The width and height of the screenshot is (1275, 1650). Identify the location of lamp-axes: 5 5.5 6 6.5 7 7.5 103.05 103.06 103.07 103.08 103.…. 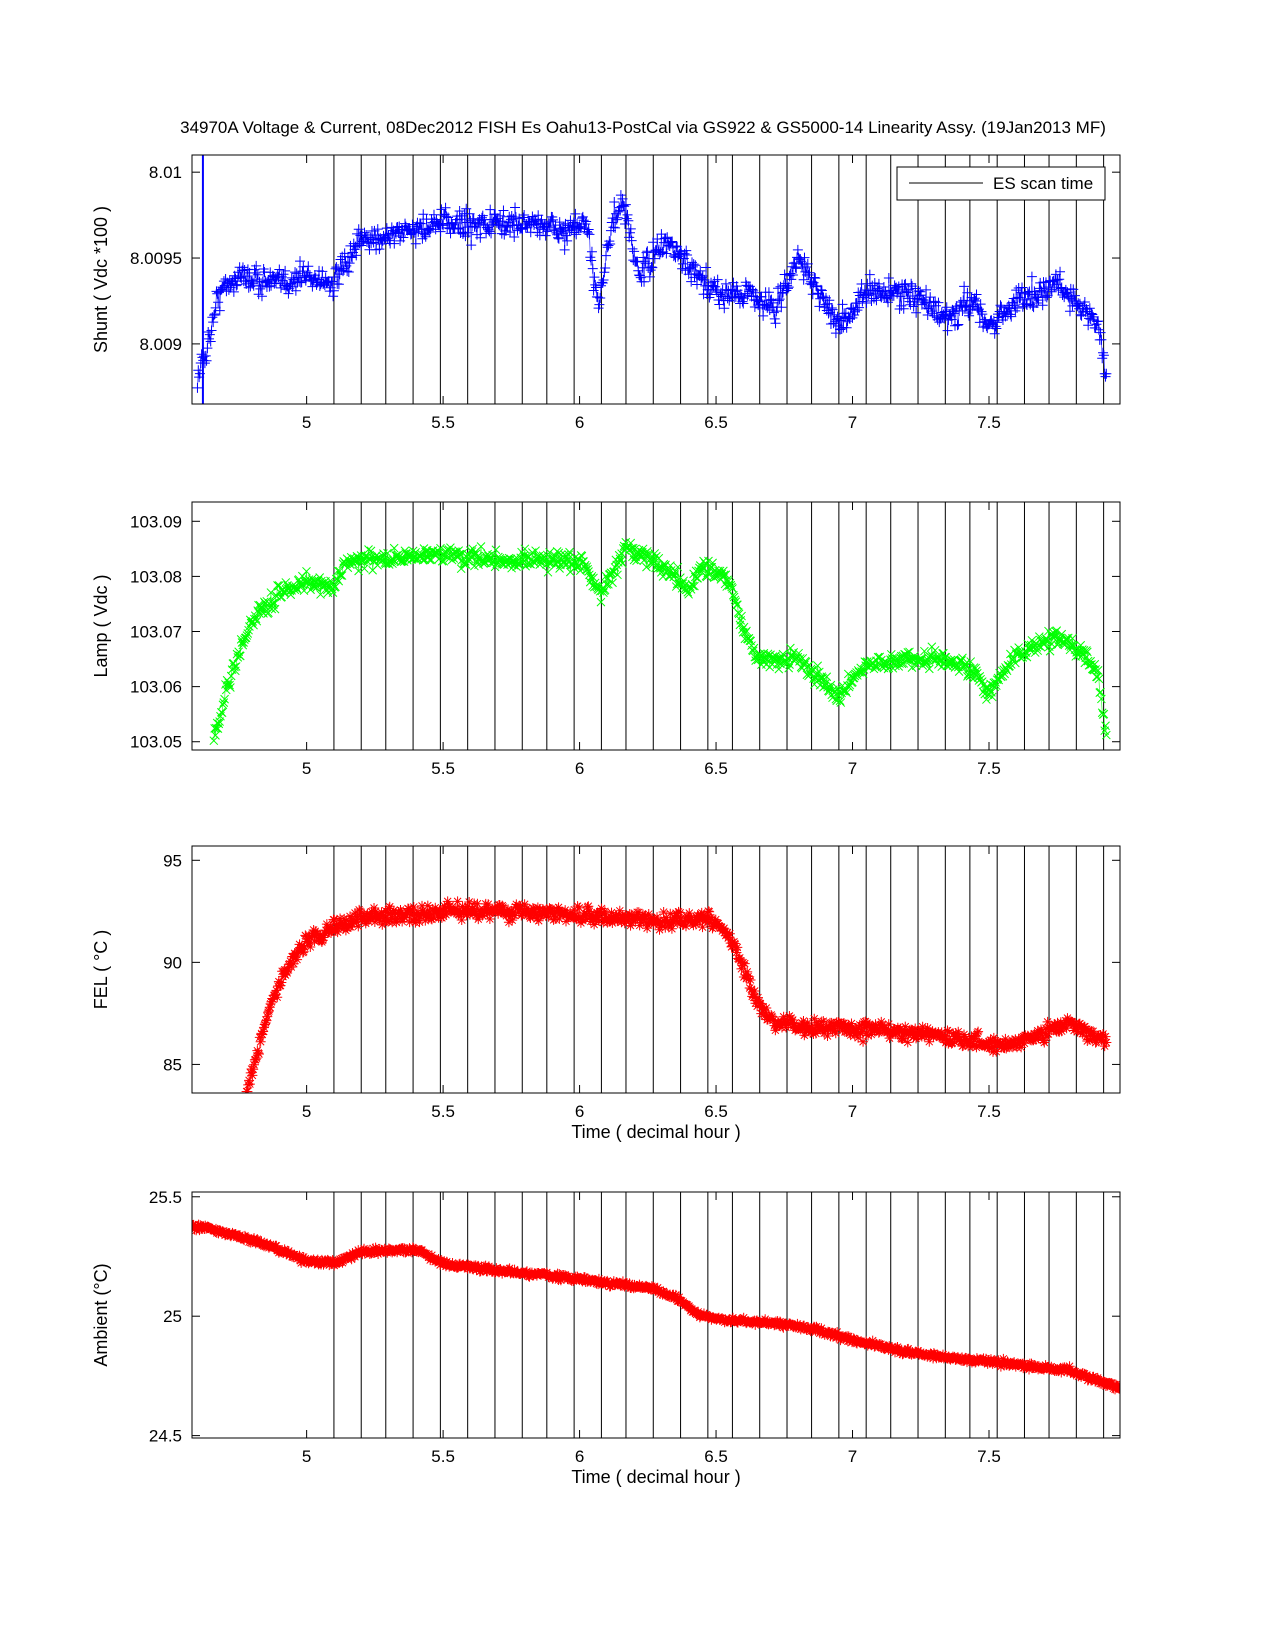
(606, 639).